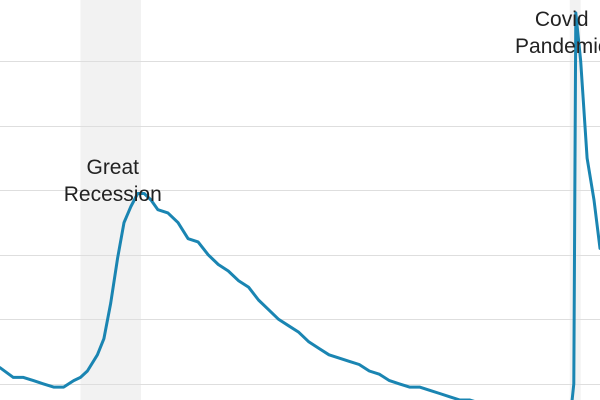  I want to click on annotation-0-line-0: Great, so click(112, 167).